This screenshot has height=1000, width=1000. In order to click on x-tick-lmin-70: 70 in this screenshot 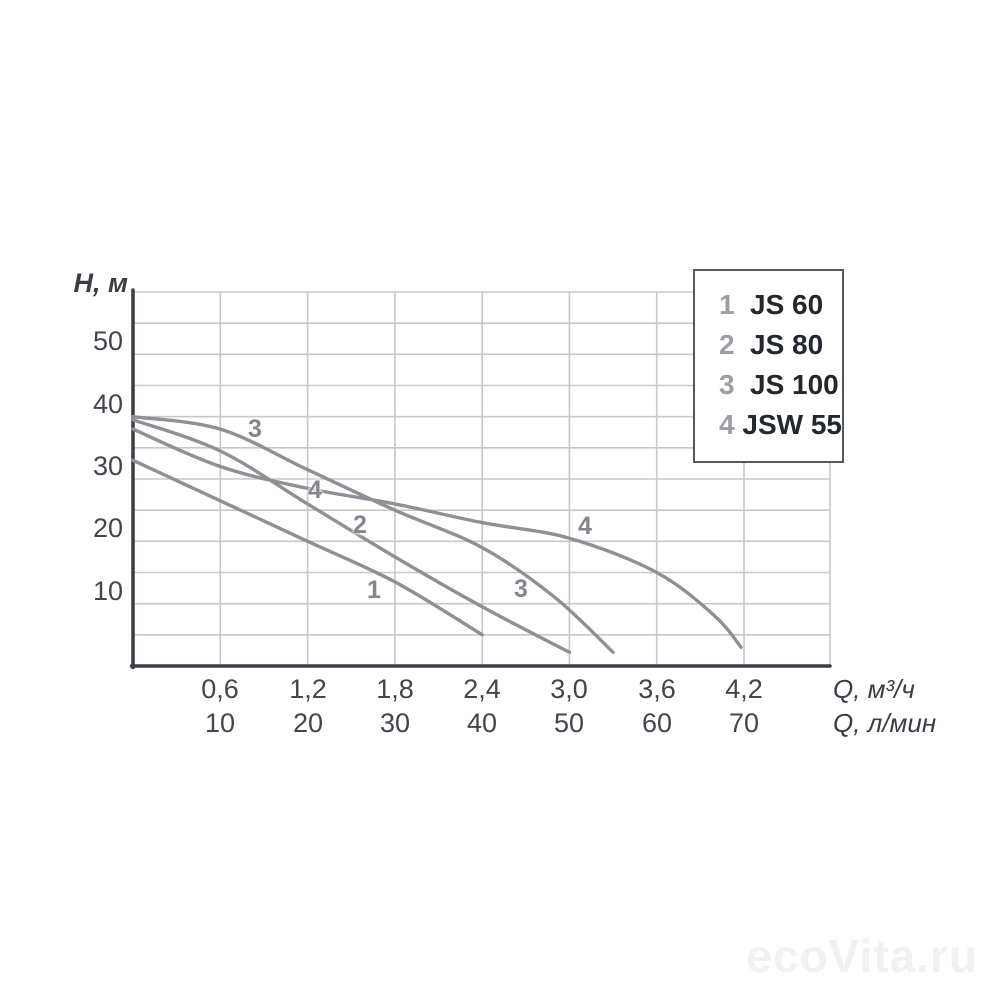, I will do `click(744, 723)`.